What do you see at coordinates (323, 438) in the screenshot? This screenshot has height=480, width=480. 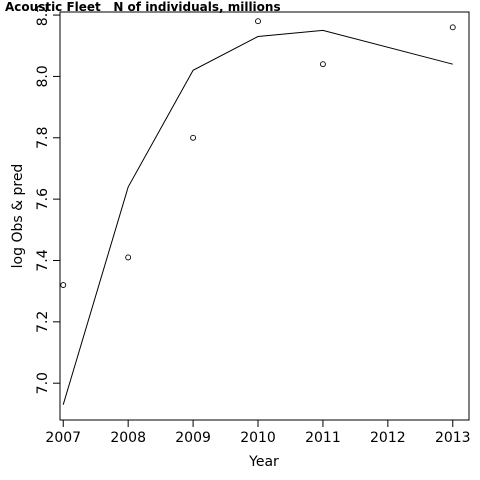 I see `x-tick-label-2011: 2011` at bounding box center [323, 438].